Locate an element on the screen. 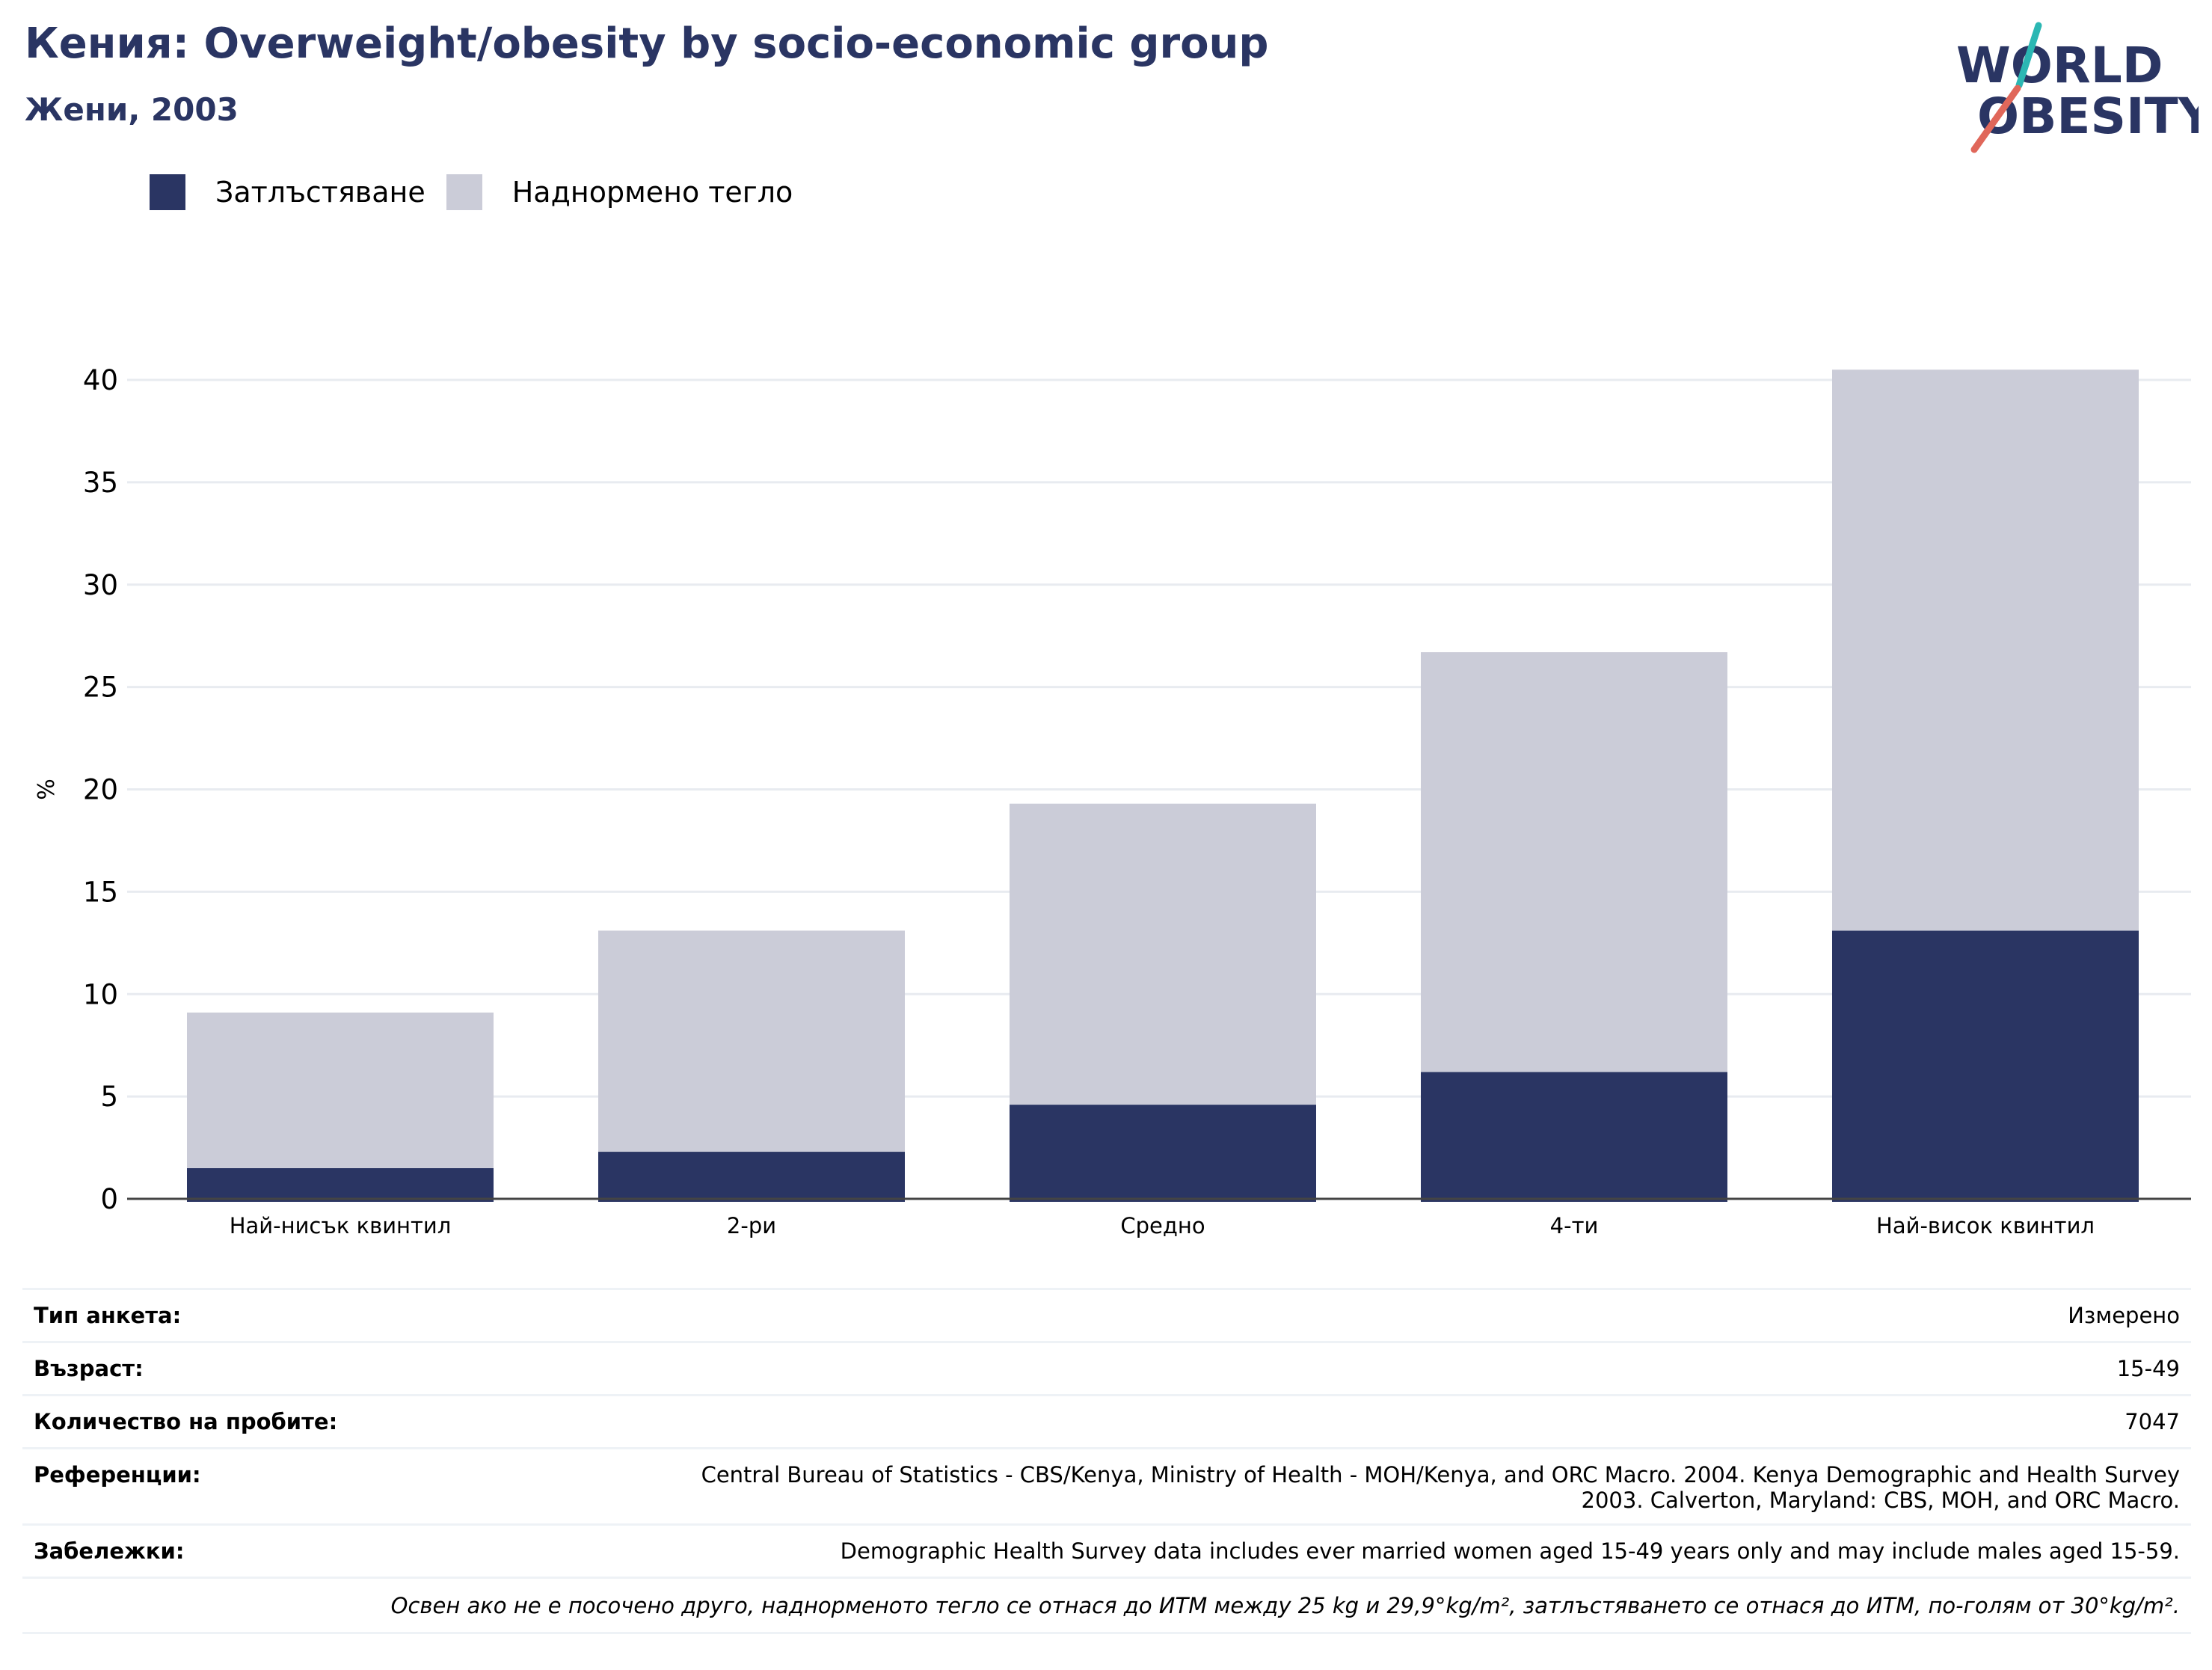 The width and height of the screenshot is (2212, 1670). sample-size-value: 7047 is located at coordinates (2152, 1421).